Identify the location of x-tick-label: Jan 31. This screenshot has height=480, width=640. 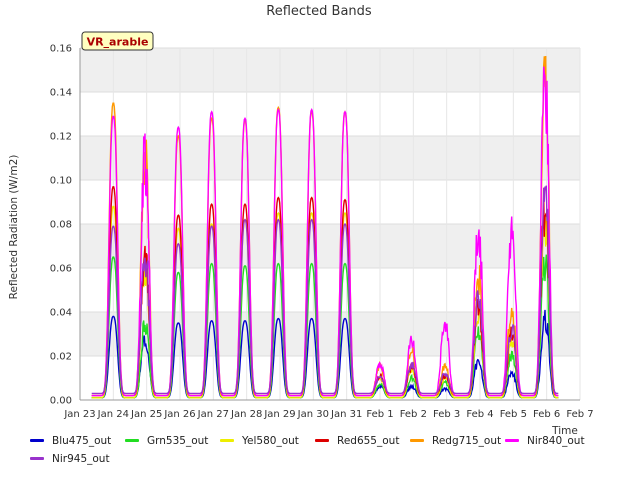
(346, 414).